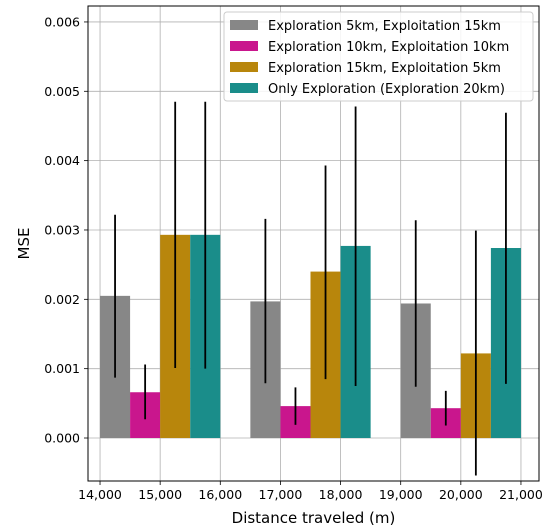  What do you see at coordinates (384, 26) in the screenshot?
I see `legend-label: Exploration 5km, Exploitation 15km` at bounding box center [384, 26].